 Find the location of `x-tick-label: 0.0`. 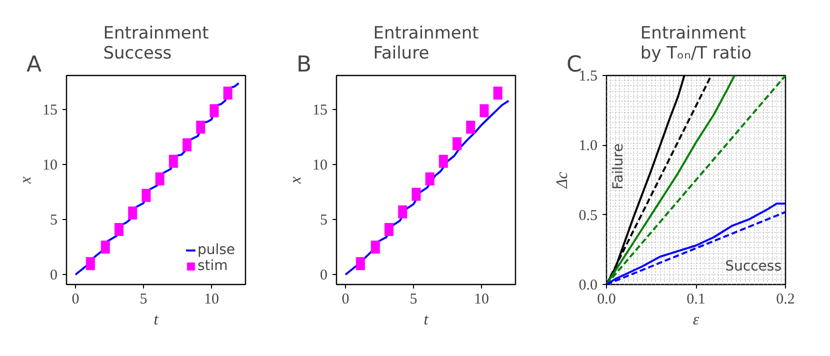

x-tick-label: 0.0 is located at coordinates (606, 300).